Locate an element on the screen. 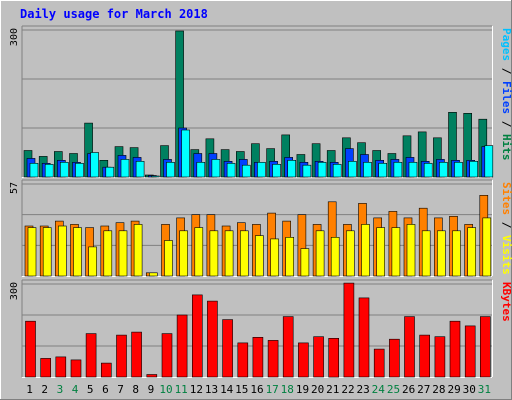  legend-part-2: Files is located at coordinates (506, 97).